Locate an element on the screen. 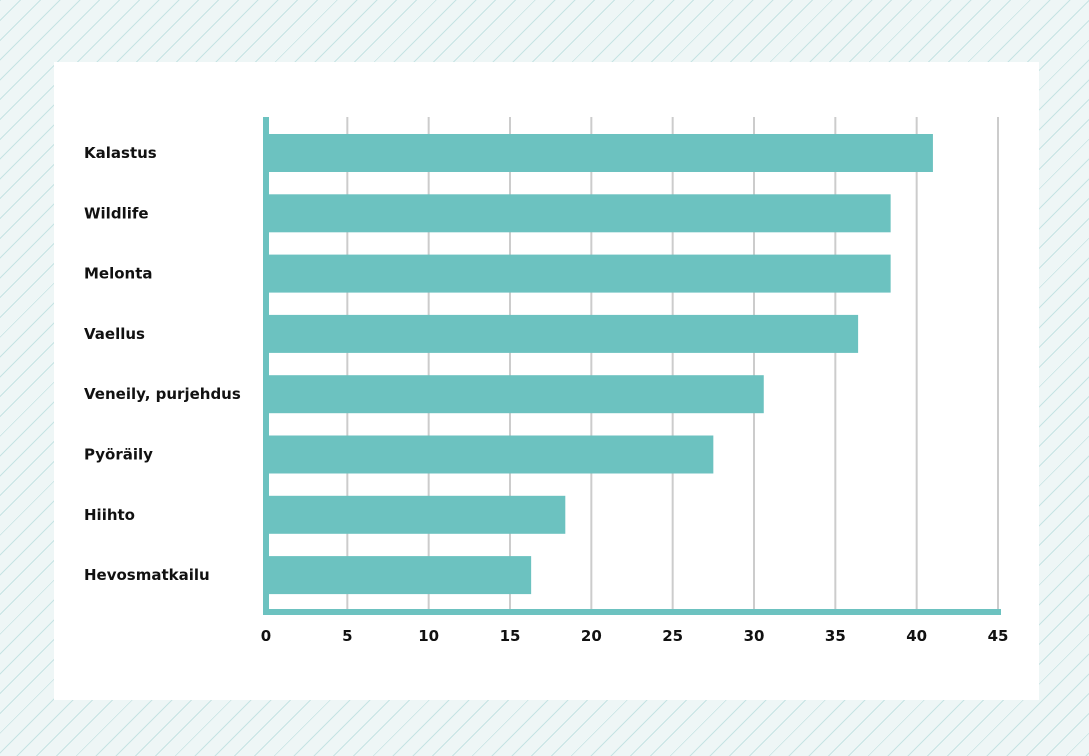 Image resolution: width=1089 pixels, height=756 pixels. x-tick-label: 45 is located at coordinates (998, 636).